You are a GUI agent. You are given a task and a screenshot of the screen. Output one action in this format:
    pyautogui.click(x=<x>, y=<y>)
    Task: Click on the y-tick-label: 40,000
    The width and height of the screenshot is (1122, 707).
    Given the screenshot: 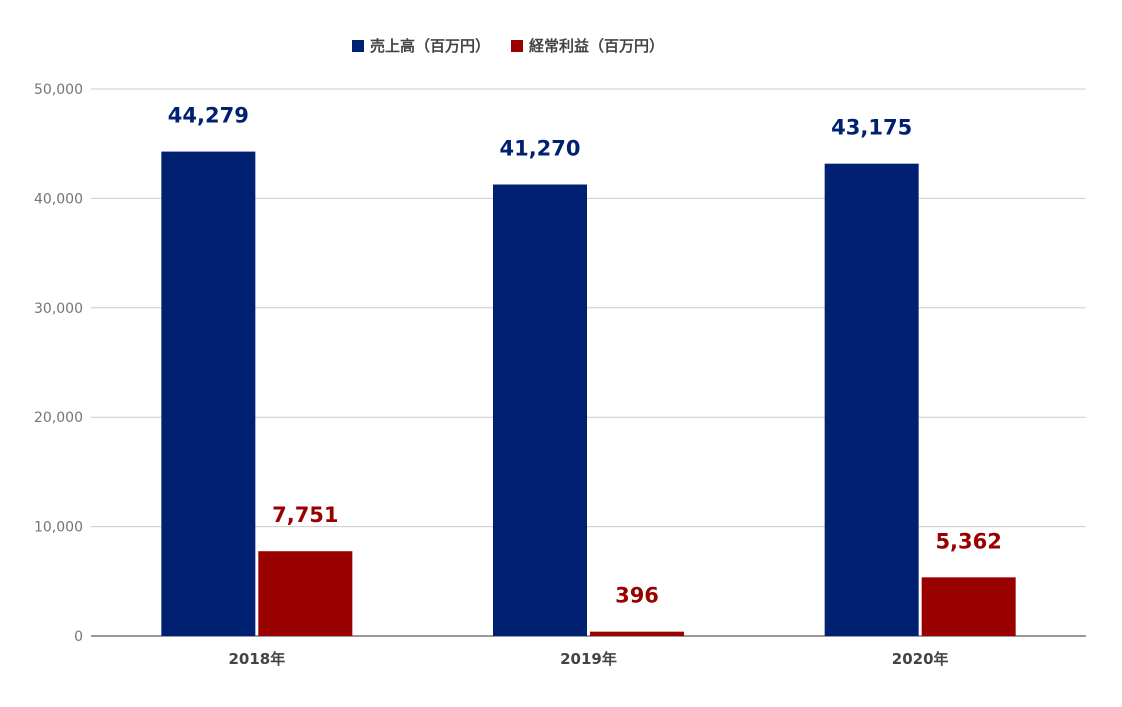 What is the action you would take?
    pyautogui.click(x=58, y=199)
    